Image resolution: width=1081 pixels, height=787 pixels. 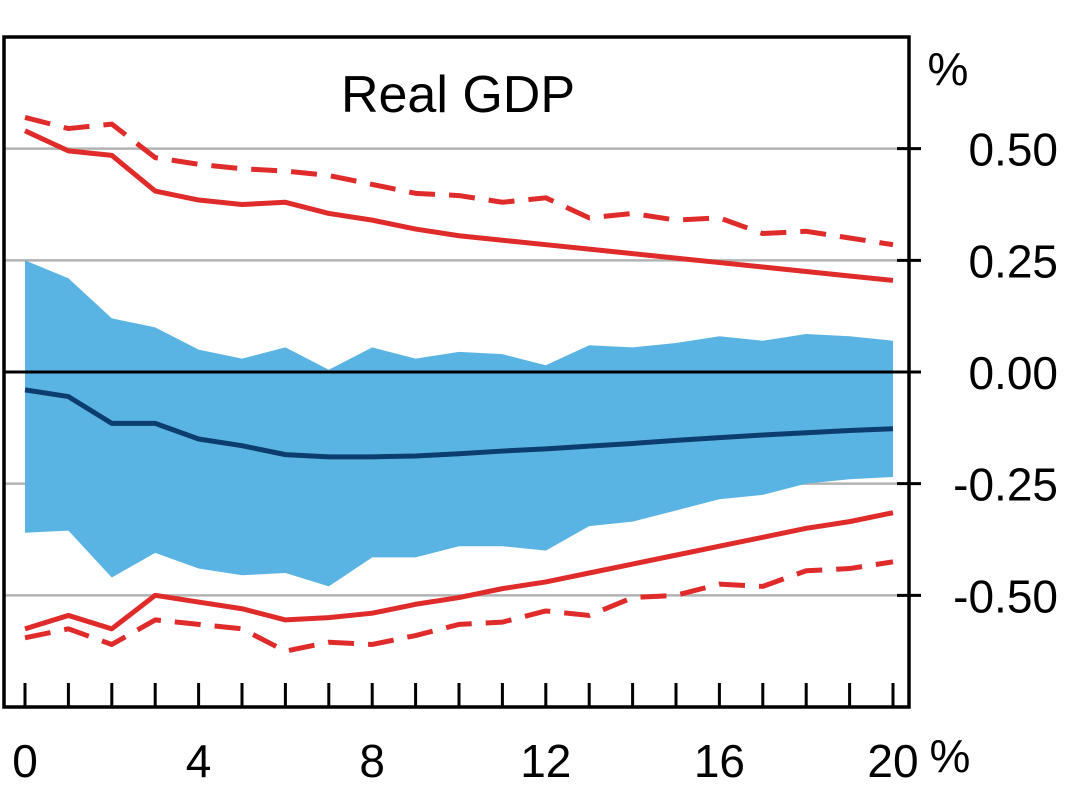 I want to click on series-lower-dashed, so click(x=459, y=606).